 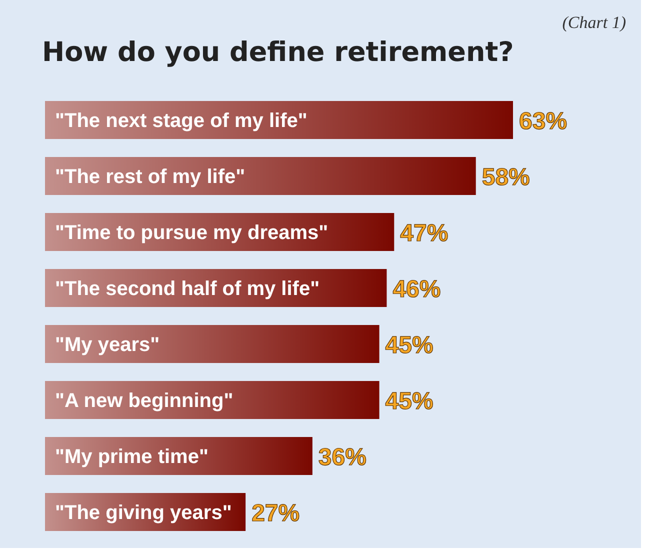 I want to click on y-tick-label: "My prime time", so click(x=131, y=457).